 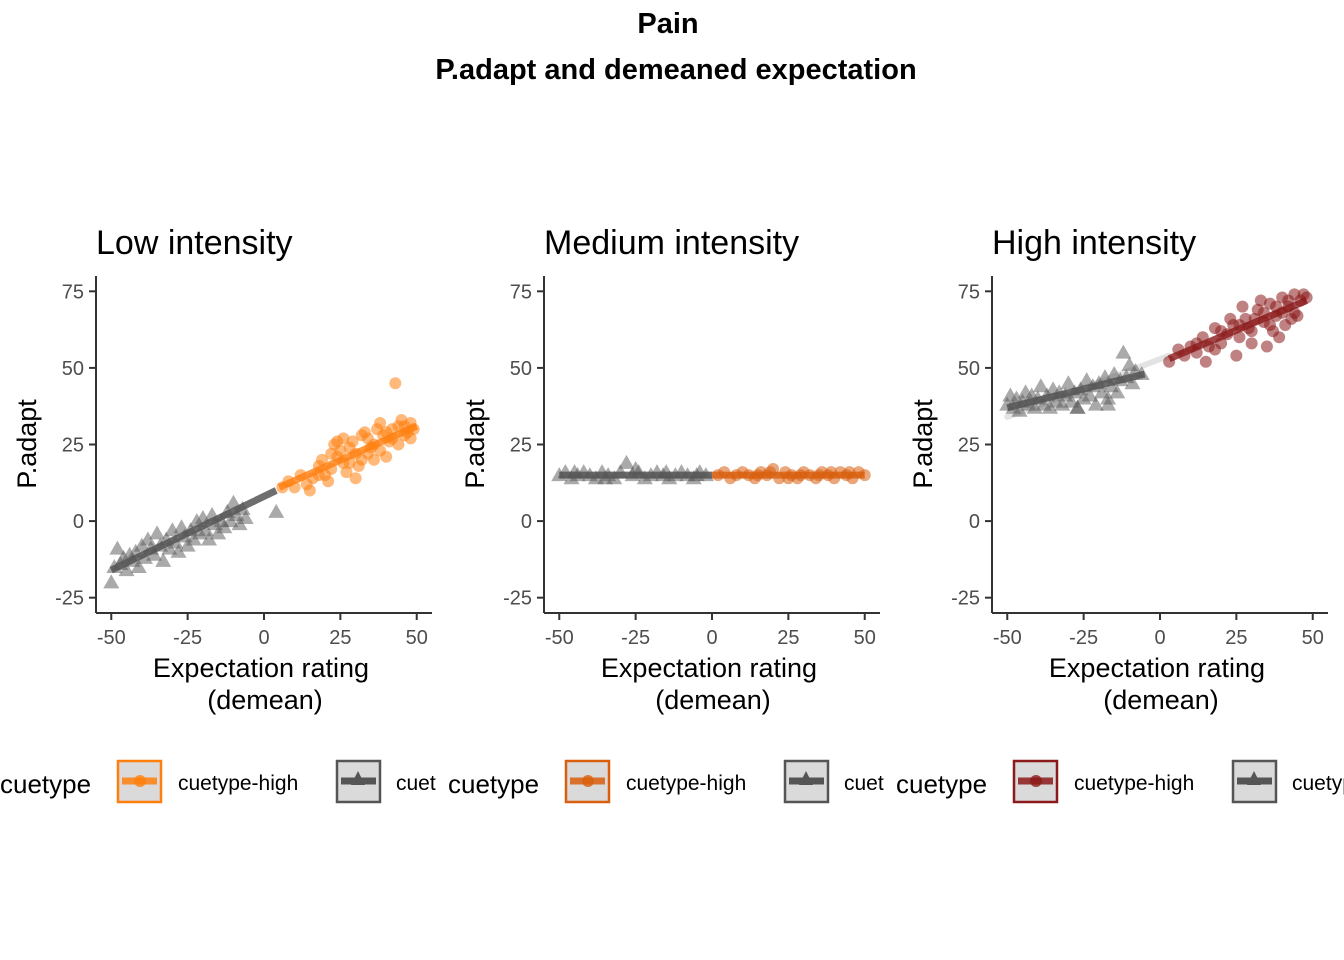 I want to click on panel-title: High intensity, so click(x=1094, y=243).